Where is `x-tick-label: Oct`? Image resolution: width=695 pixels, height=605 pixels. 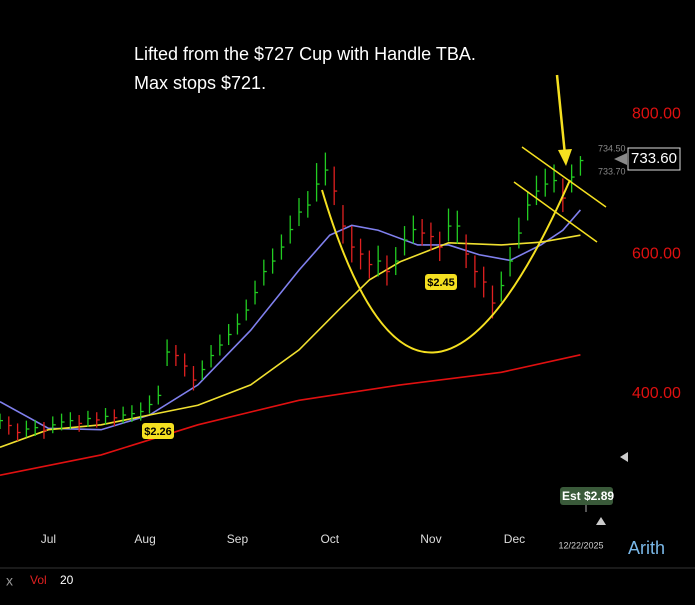
x-tick-label: Oct is located at coordinates (329, 539).